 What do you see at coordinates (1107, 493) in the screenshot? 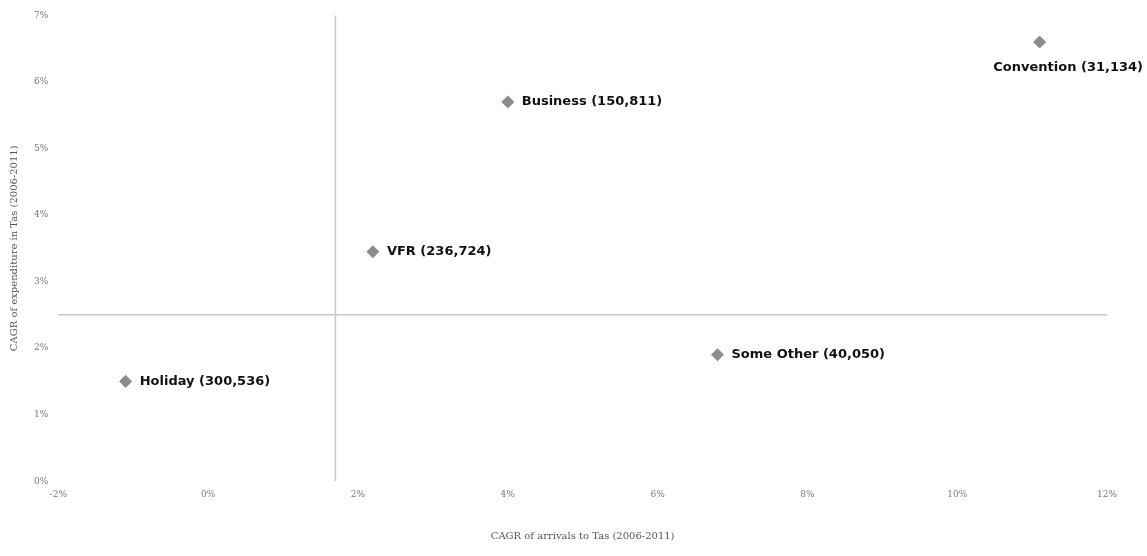
I see `x-tick-label: 12%` at bounding box center [1107, 493].